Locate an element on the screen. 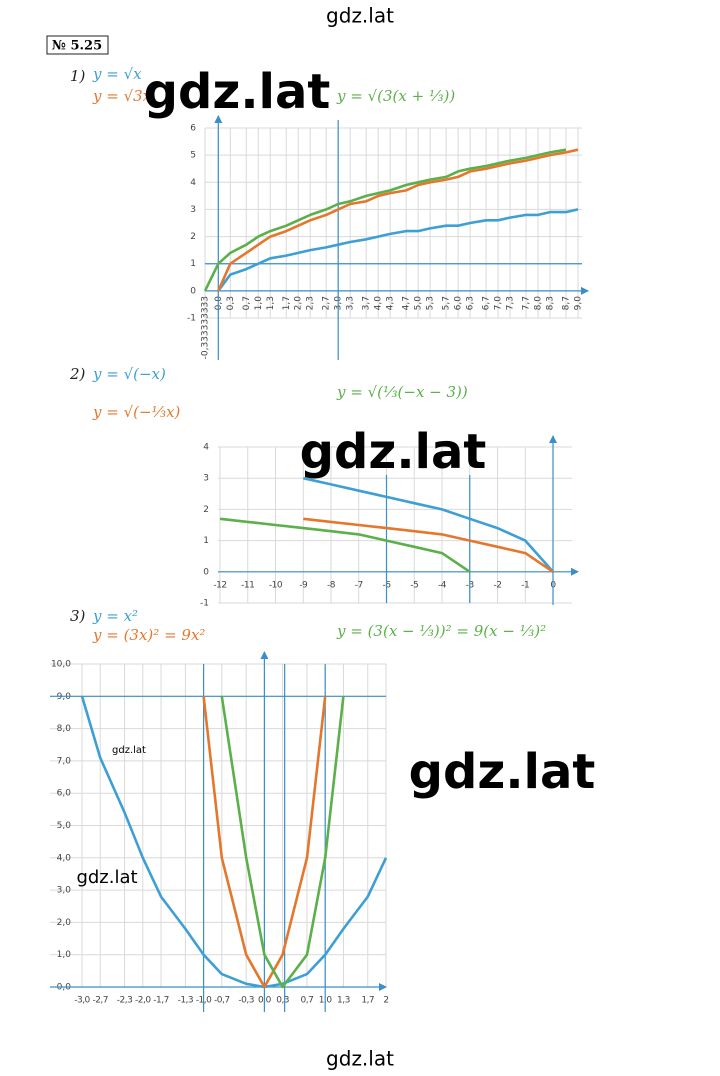  legend-formula: y = (3(x − ⅓))² = 9(x − ⅓)² is located at coordinates (441, 631).